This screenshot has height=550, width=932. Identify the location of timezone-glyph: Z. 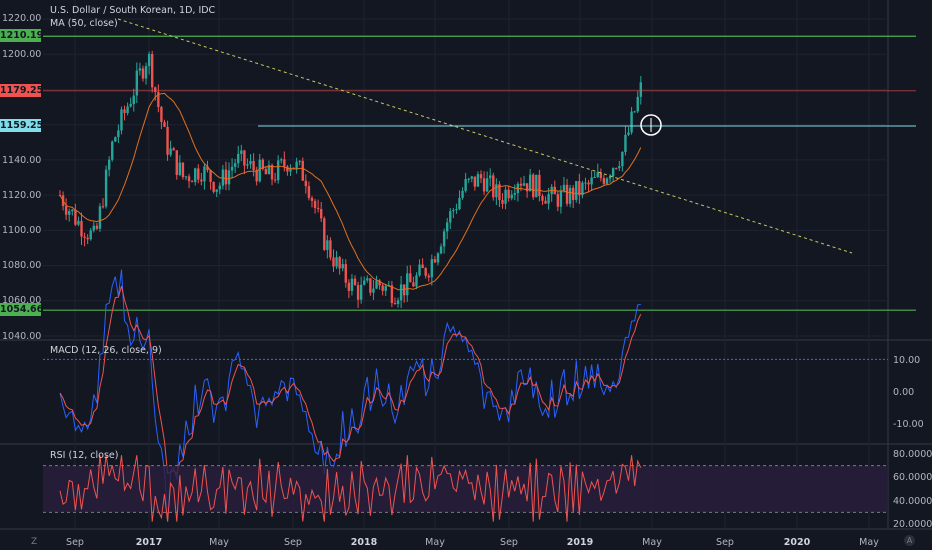
(34, 542).